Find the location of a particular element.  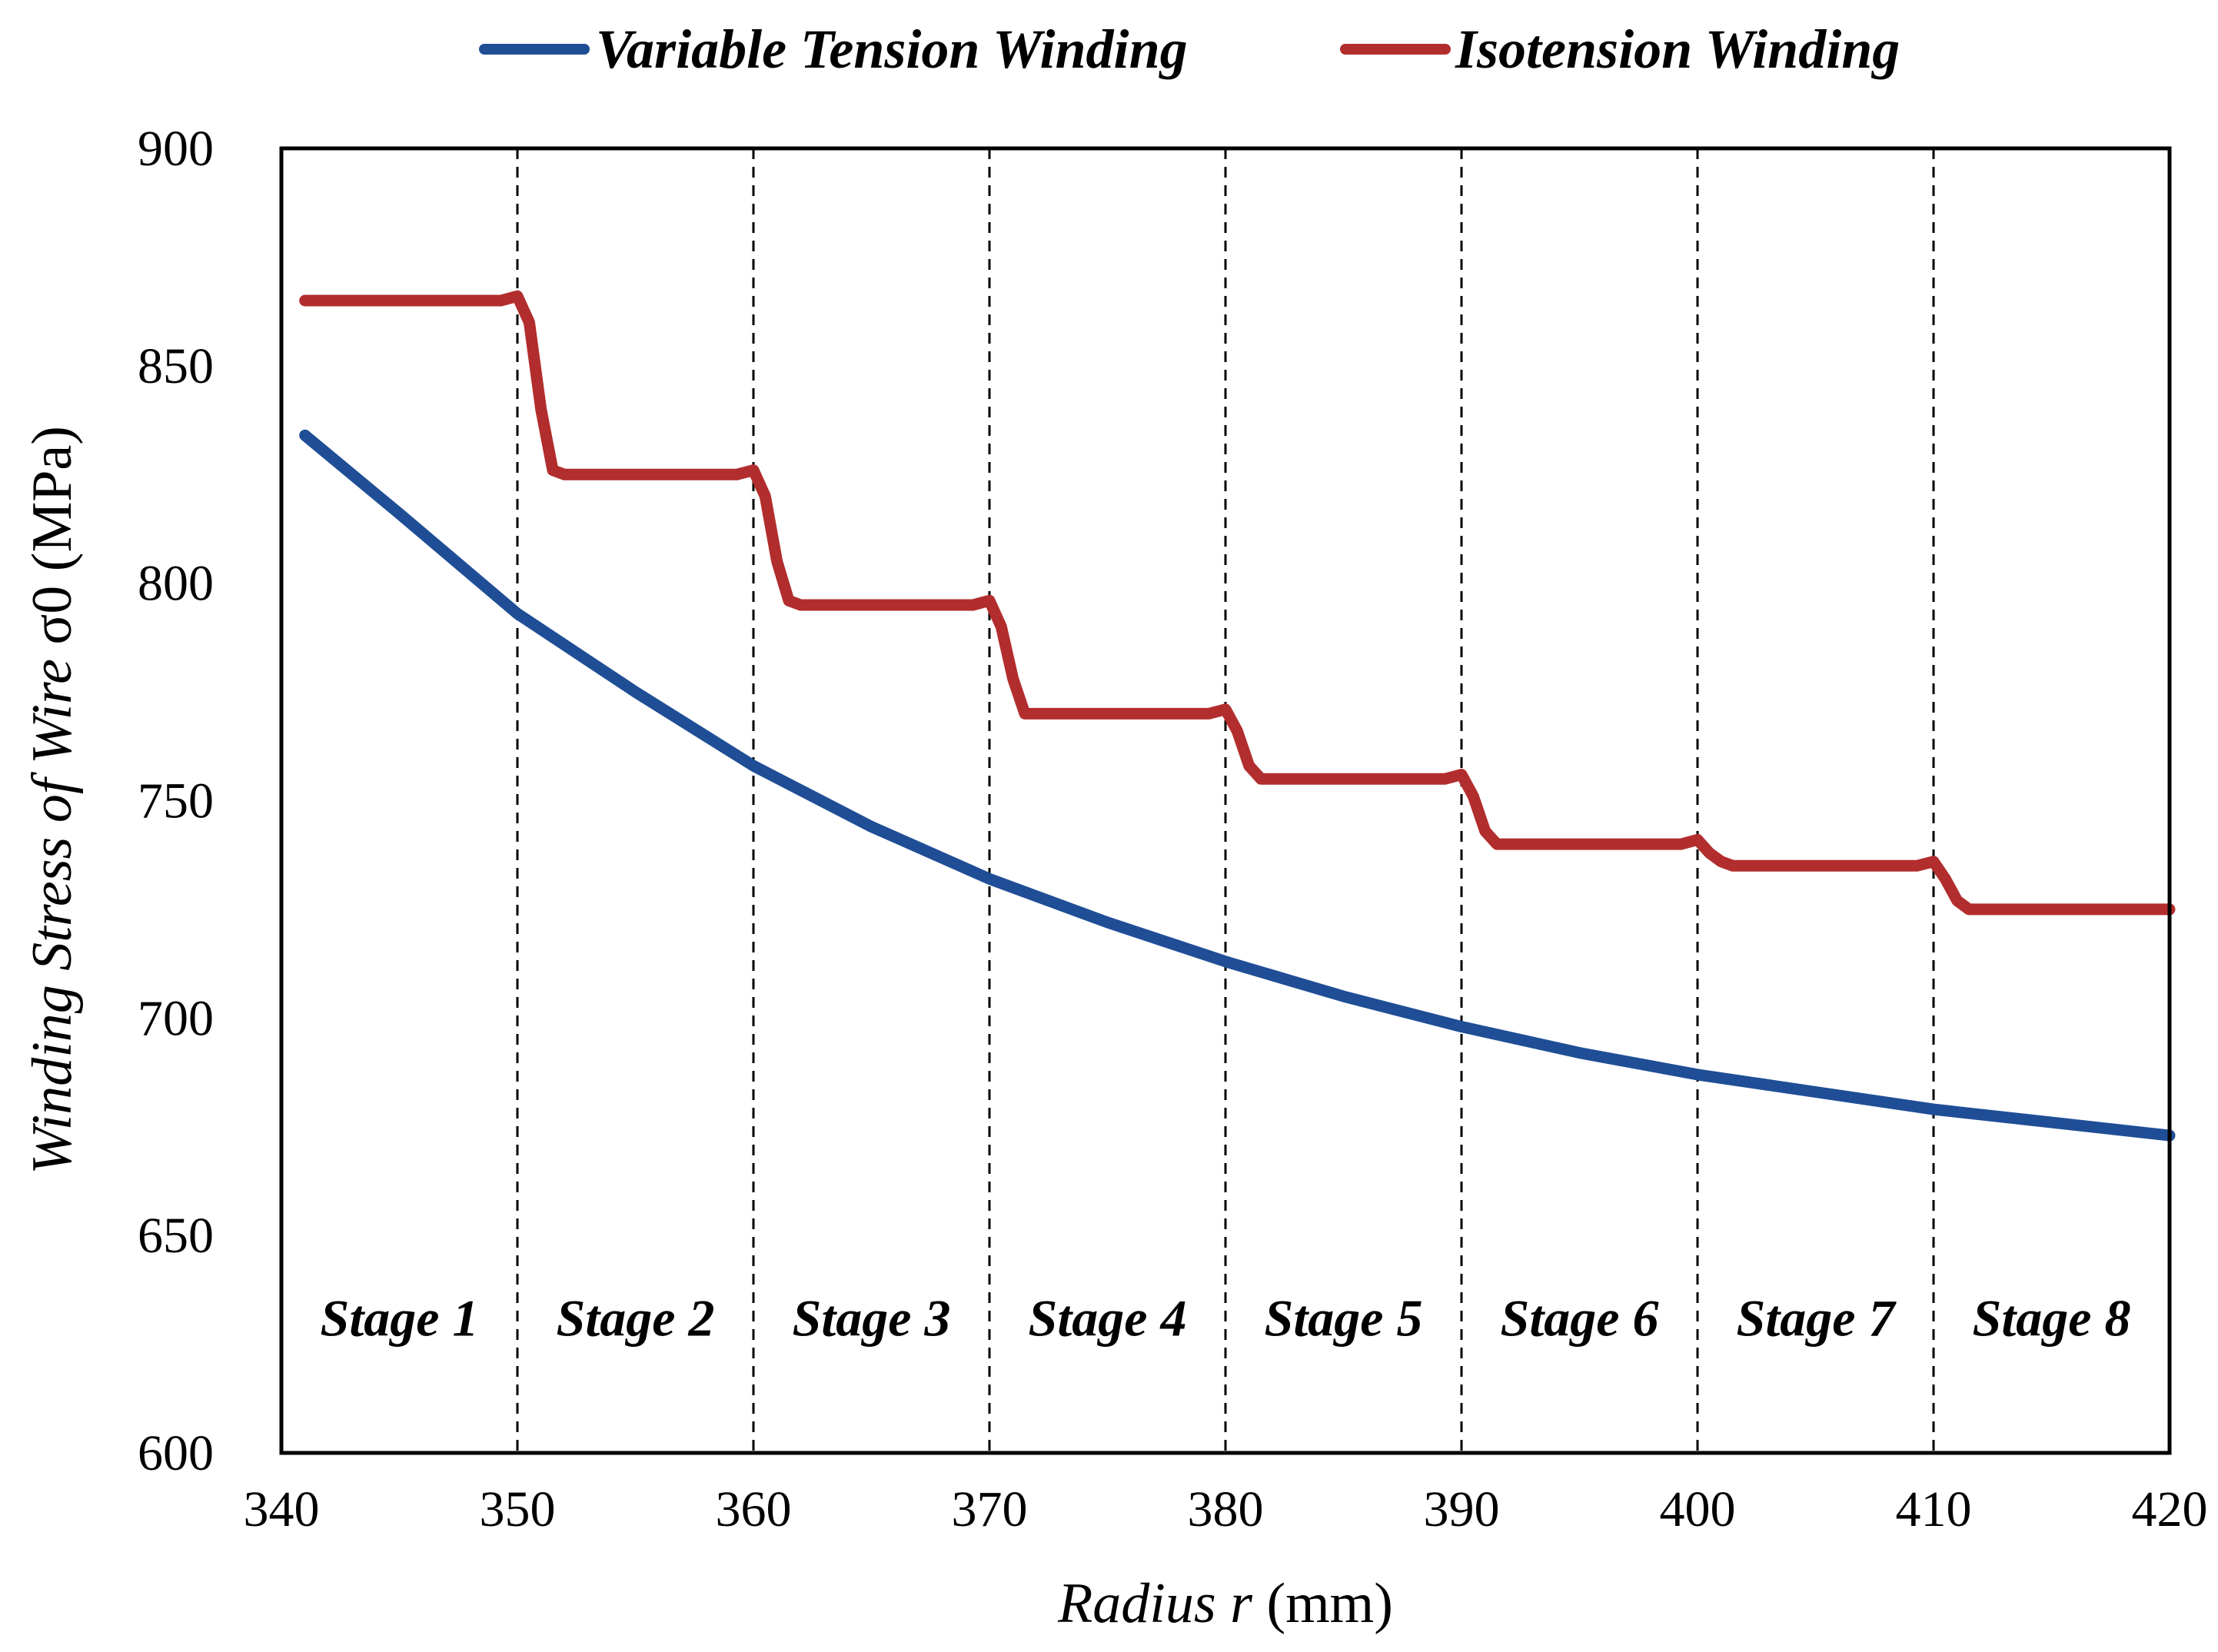

stage-label-5: Stage 5 is located at coordinates (1344, 1318).